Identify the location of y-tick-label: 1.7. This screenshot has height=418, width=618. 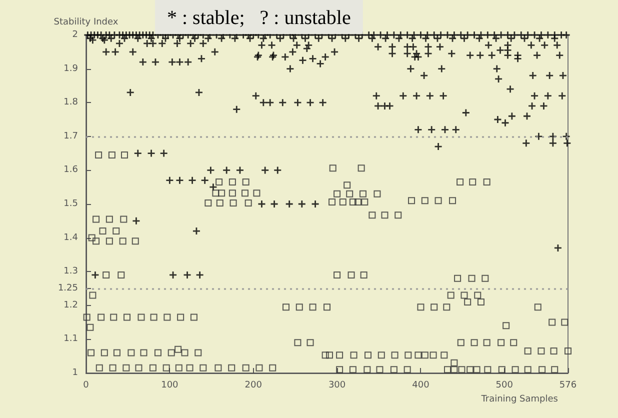
(71, 136).